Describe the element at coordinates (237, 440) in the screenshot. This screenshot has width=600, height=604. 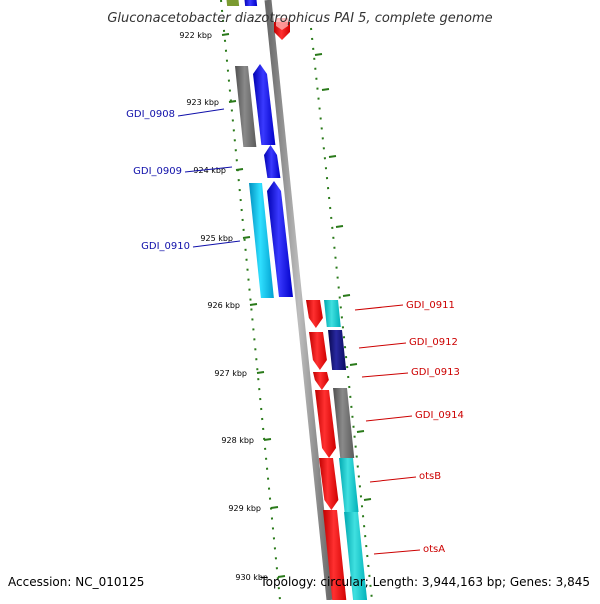
I see `ruler-tick-label: 928 kbp` at that location.